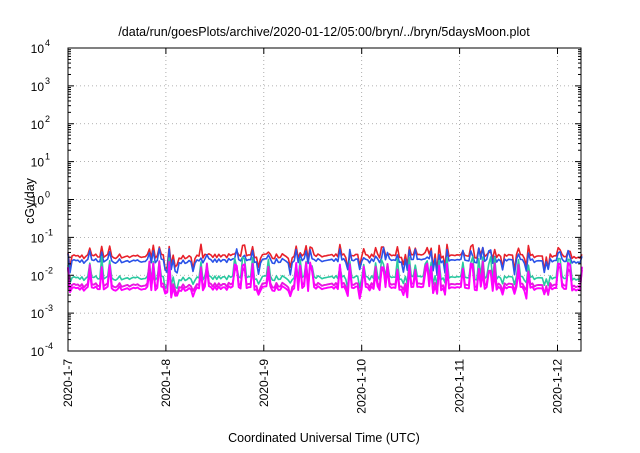 This screenshot has height=453, width=640. What do you see at coordinates (47, 119) in the screenshot?
I see `y-tick-exponent: 2` at bounding box center [47, 119].